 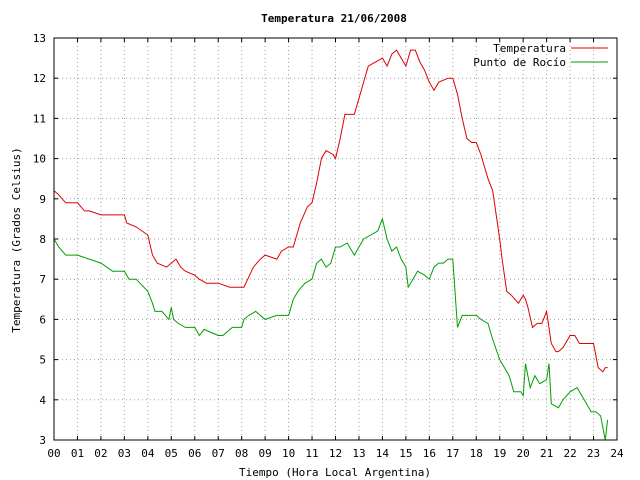 I want to click on x-tick-label: 08, so click(x=241, y=453).